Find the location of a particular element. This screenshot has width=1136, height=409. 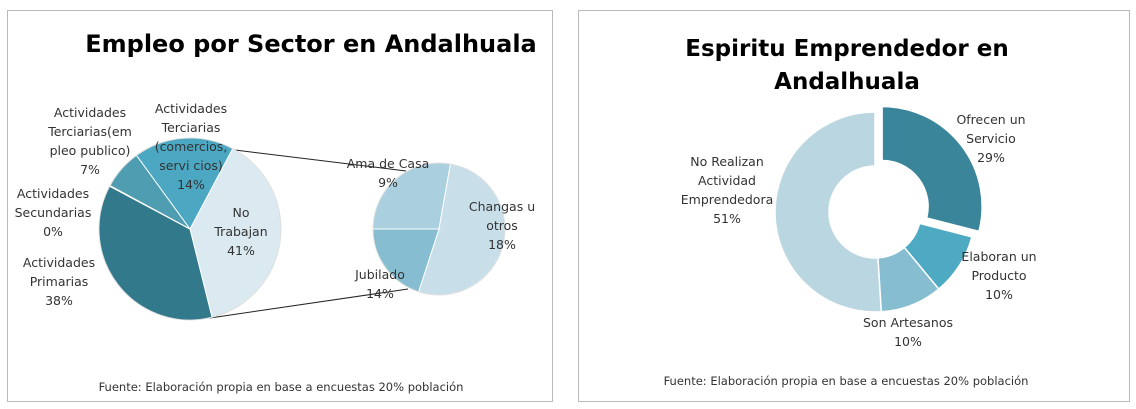

label-actividades-secundarias-line: Secundarias is located at coordinates (53, 212).